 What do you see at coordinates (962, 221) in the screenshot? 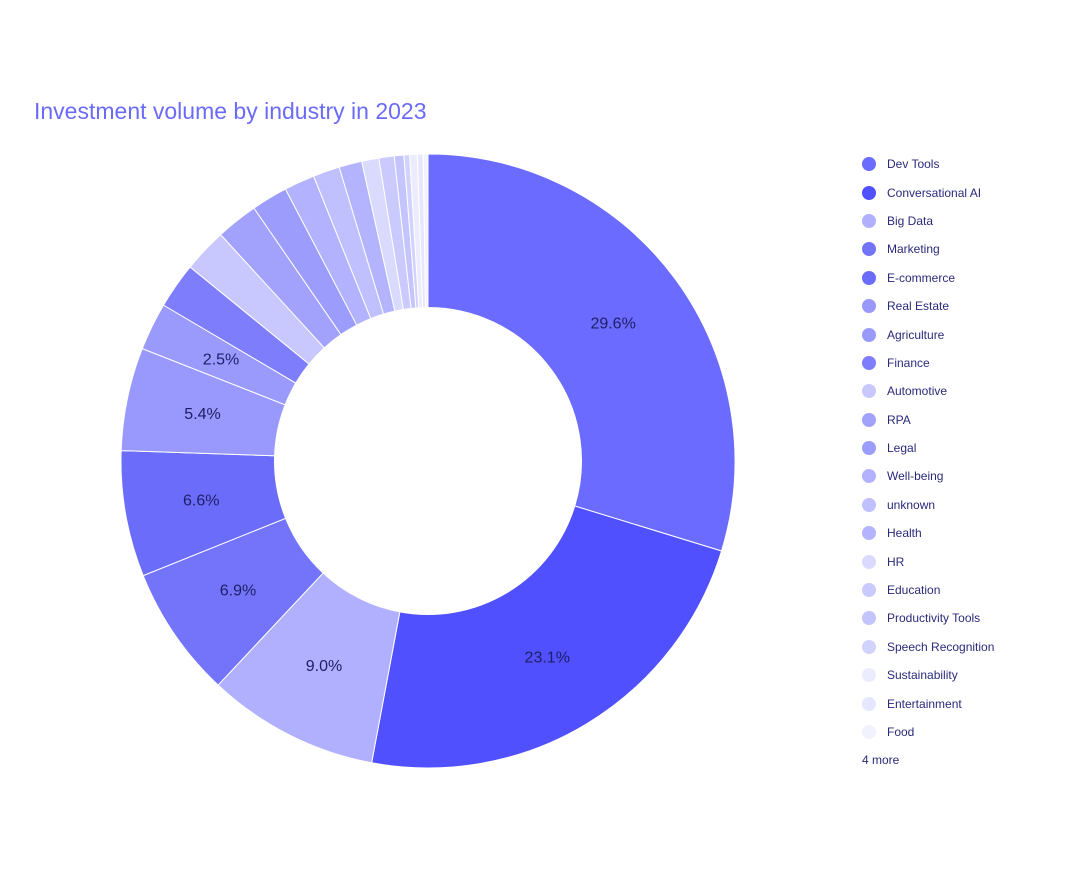
I see `legend-item-big-data: Big Data` at bounding box center [962, 221].